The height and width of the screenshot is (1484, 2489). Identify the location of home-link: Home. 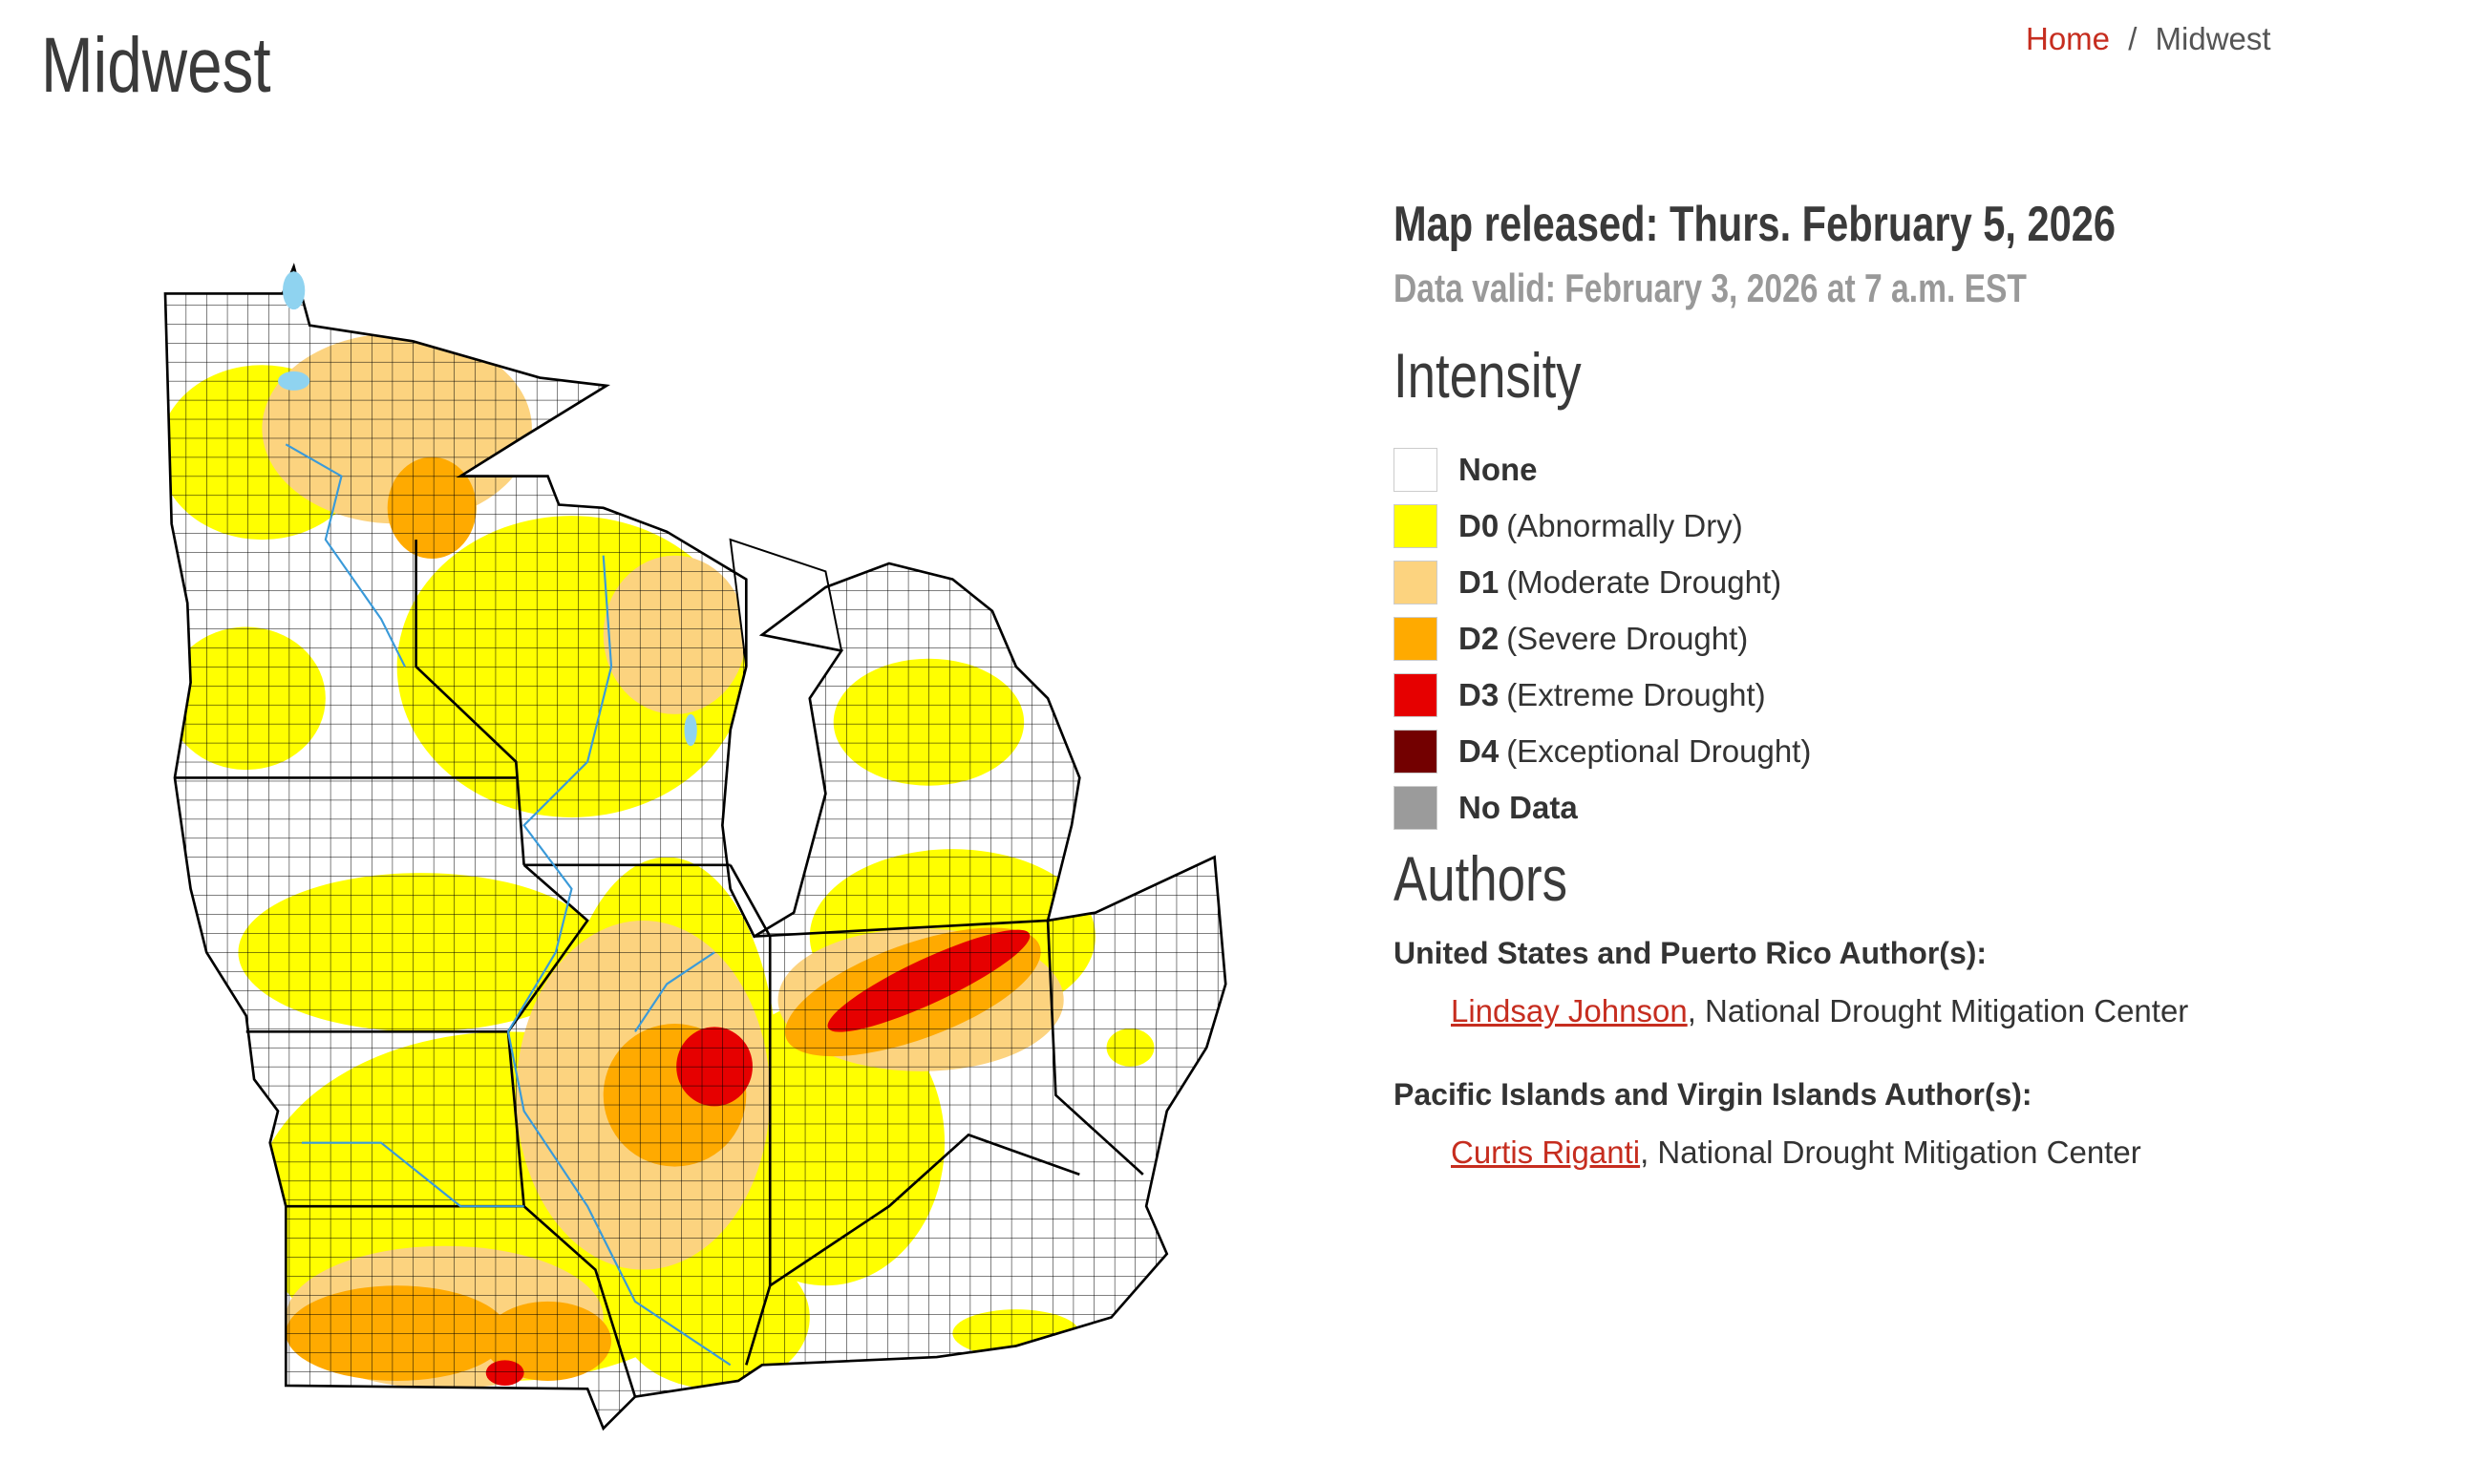
(2068, 38).